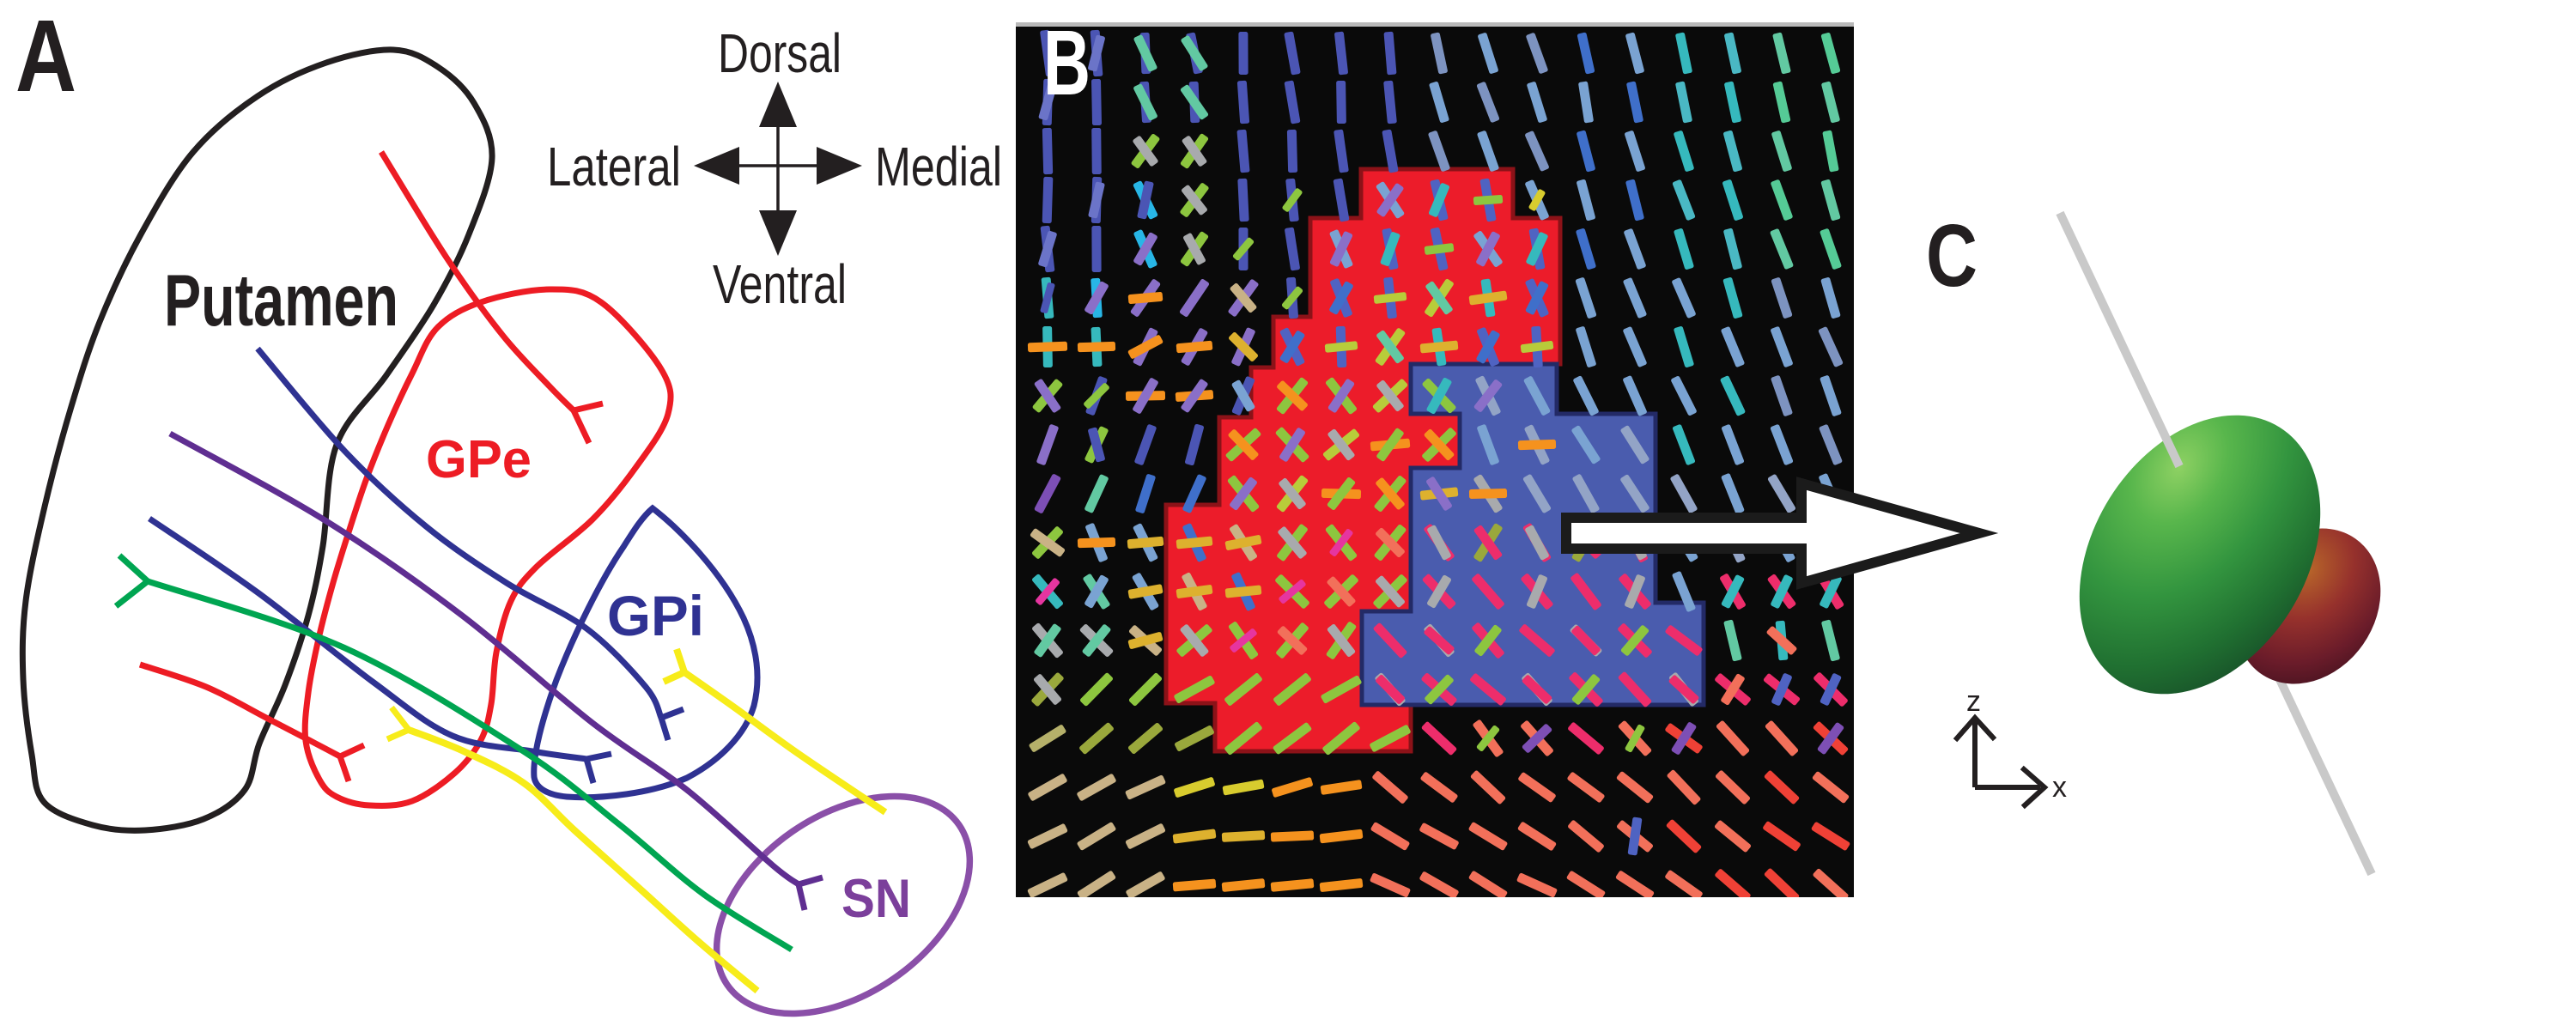 The width and height of the screenshot is (2576, 1026). I want to click on svg-text: B, so click(1067, 62).